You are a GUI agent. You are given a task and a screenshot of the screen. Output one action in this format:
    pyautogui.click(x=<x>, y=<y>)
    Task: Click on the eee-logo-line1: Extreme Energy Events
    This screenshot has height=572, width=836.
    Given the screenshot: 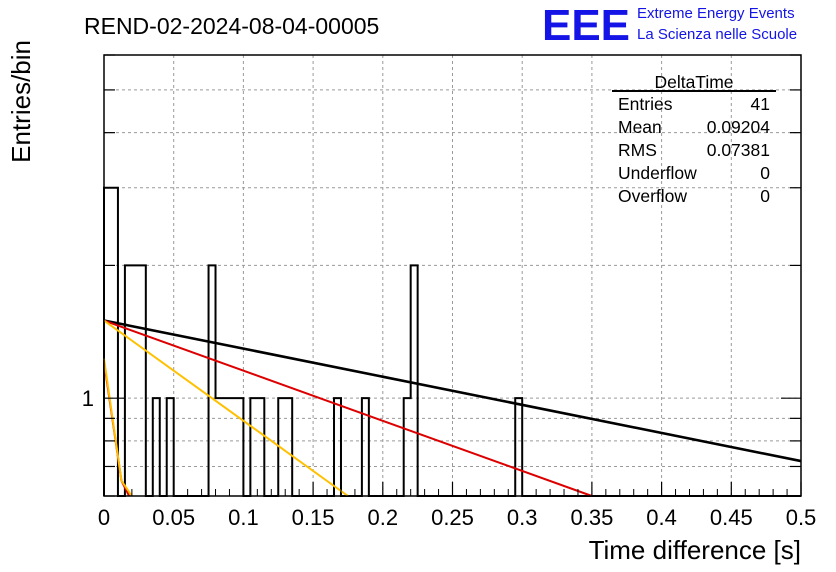 What is the action you would take?
    pyautogui.click(x=716, y=13)
    